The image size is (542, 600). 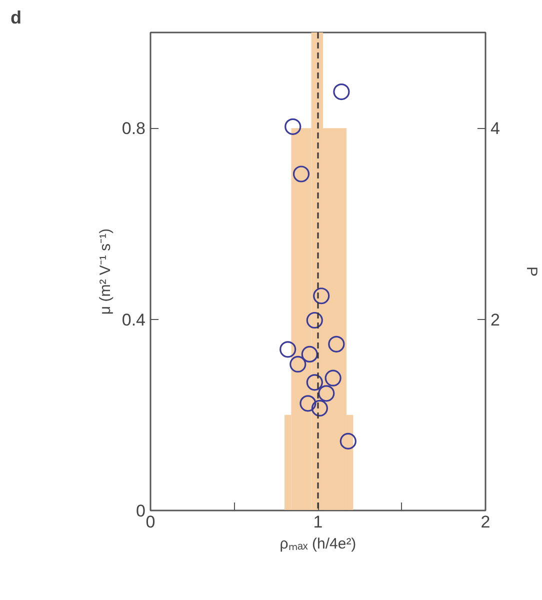 What do you see at coordinates (495, 320) in the screenshot?
I see `y2-tick-label: 2` at bounding box center [495, 320].